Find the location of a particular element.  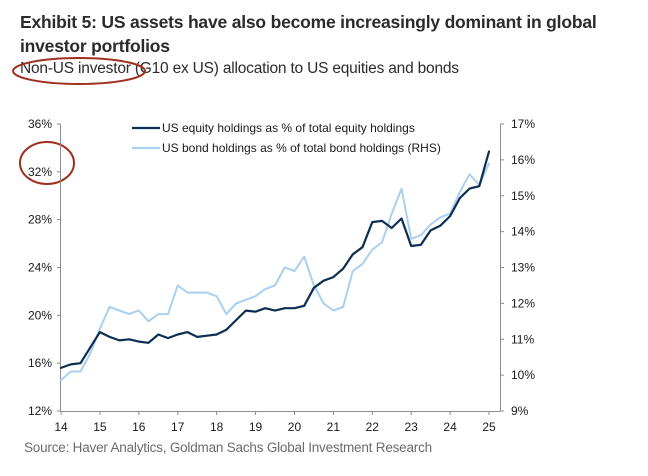

left-tick-label: 12% is located at coordinates (40, 411).